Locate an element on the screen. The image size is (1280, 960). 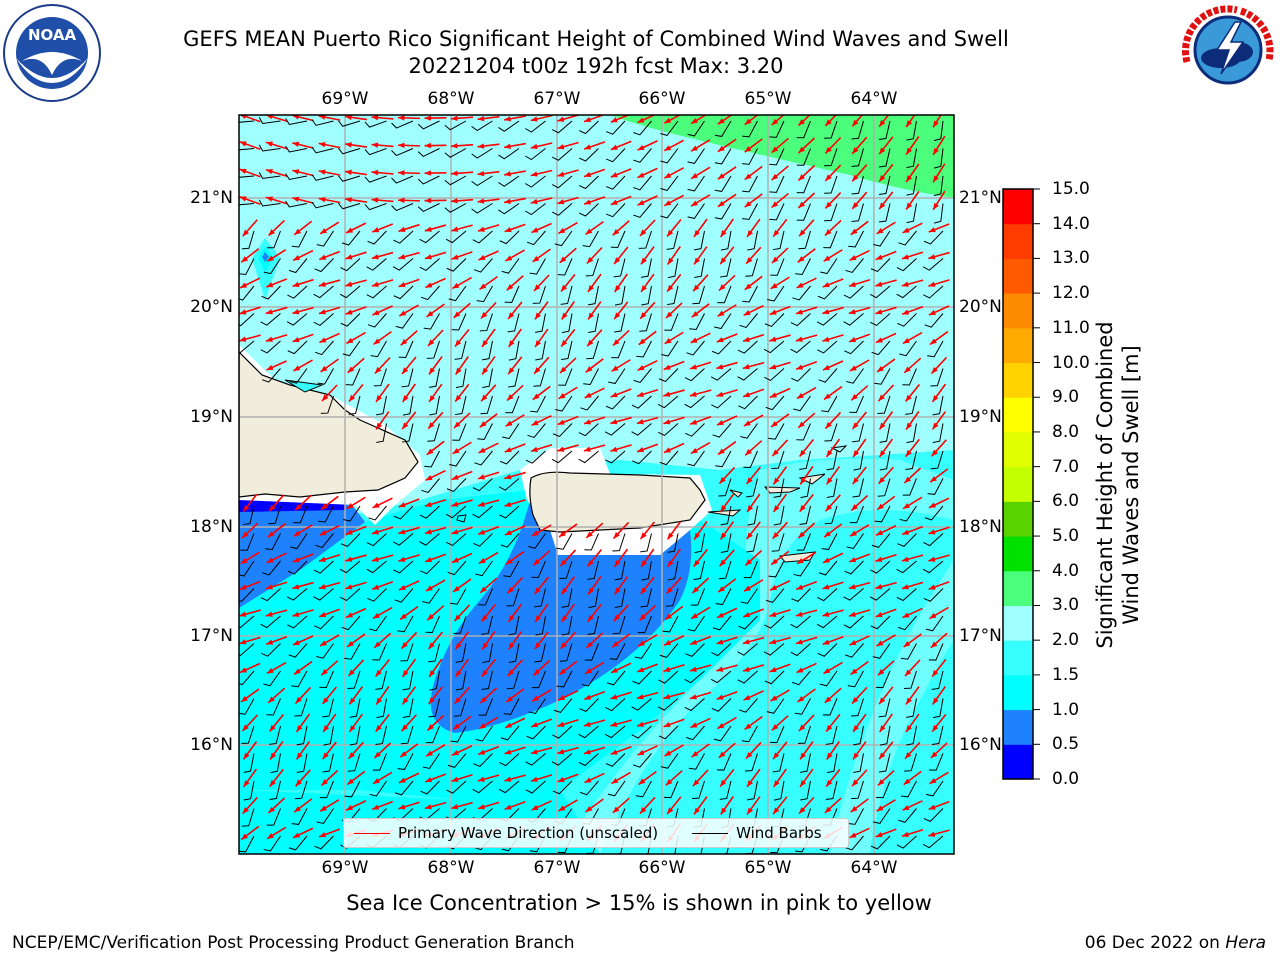
lon-label-top: 67°W is located at coordinates (557, 99).